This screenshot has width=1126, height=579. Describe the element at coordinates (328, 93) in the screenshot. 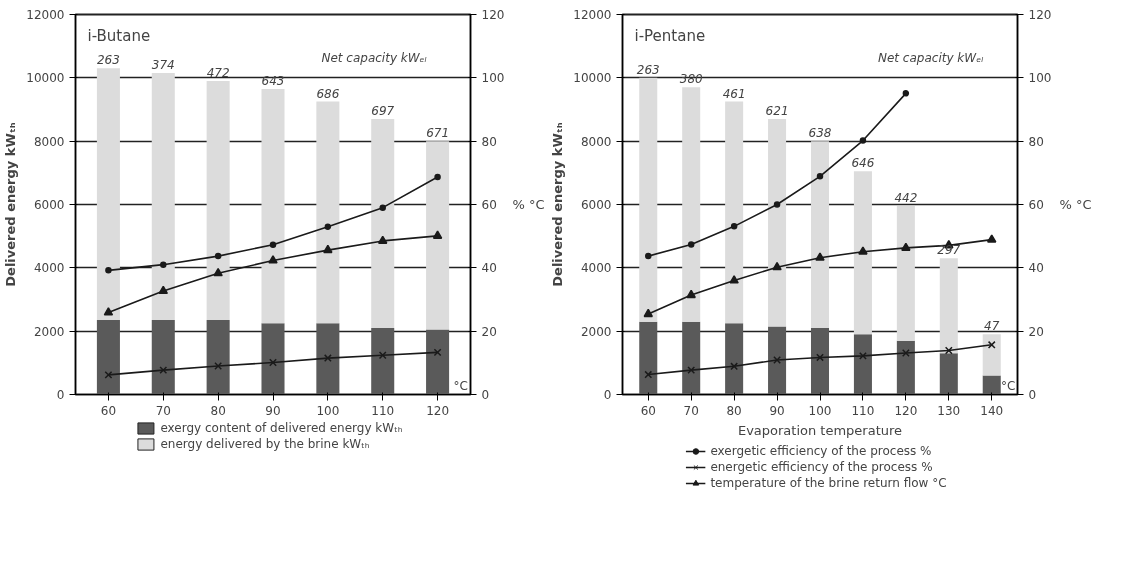

I see `annotation: 686` at that location.